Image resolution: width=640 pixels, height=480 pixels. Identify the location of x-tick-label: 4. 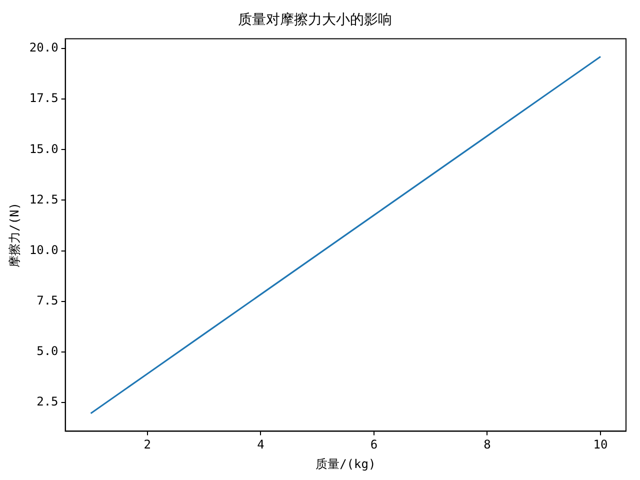
(260, 445).